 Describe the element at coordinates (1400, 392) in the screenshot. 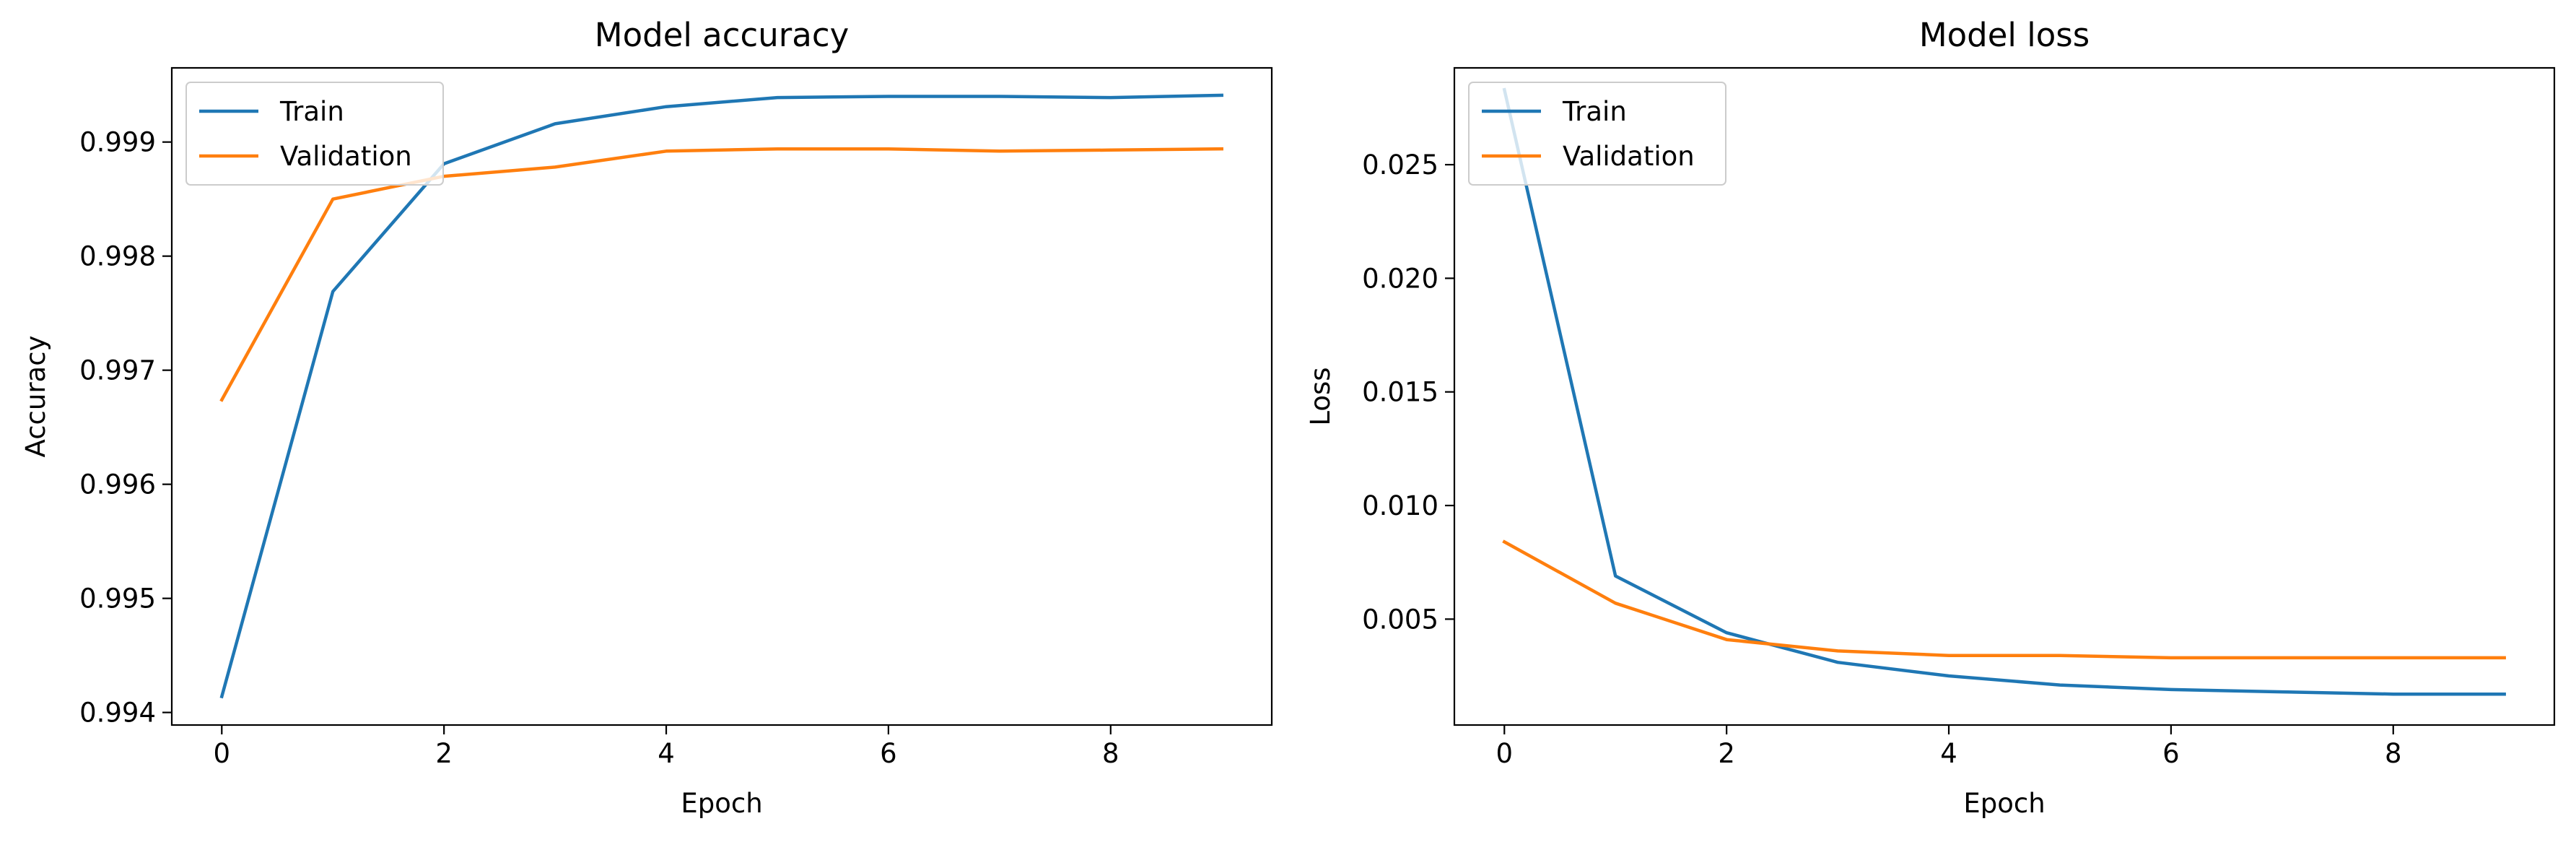

I see `y-tick-label: 0.015` at that location.